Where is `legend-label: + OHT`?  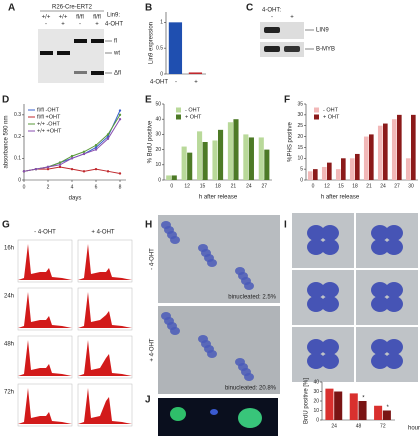
legend-label: + OHT is located at coordinates (331, 117).